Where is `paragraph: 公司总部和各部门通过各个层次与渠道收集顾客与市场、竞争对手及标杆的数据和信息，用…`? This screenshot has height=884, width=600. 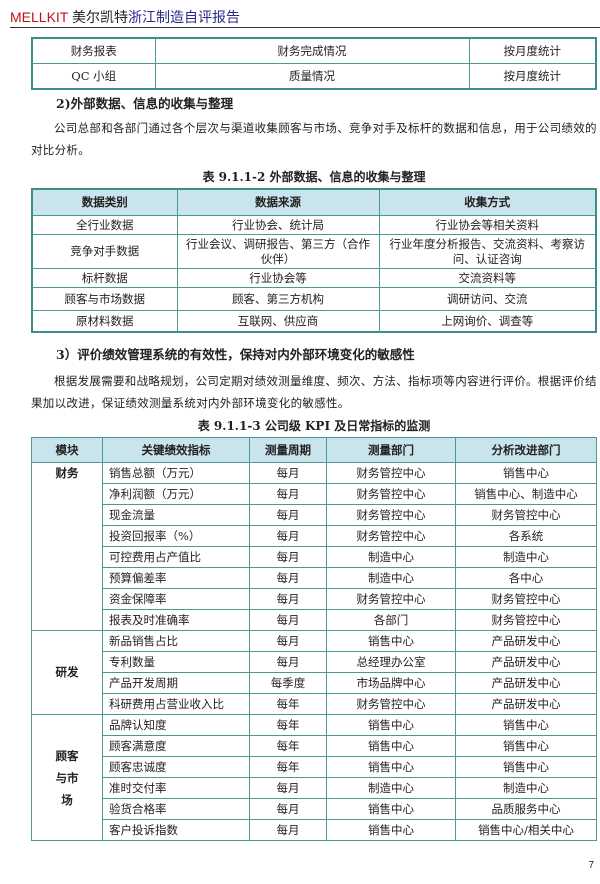 paragraph: 公司总部和各部门通过各个层次与渠道收集顾客与市场、竞争对手及标杆的数据和信息，用… is located at coordinates (314, 139).